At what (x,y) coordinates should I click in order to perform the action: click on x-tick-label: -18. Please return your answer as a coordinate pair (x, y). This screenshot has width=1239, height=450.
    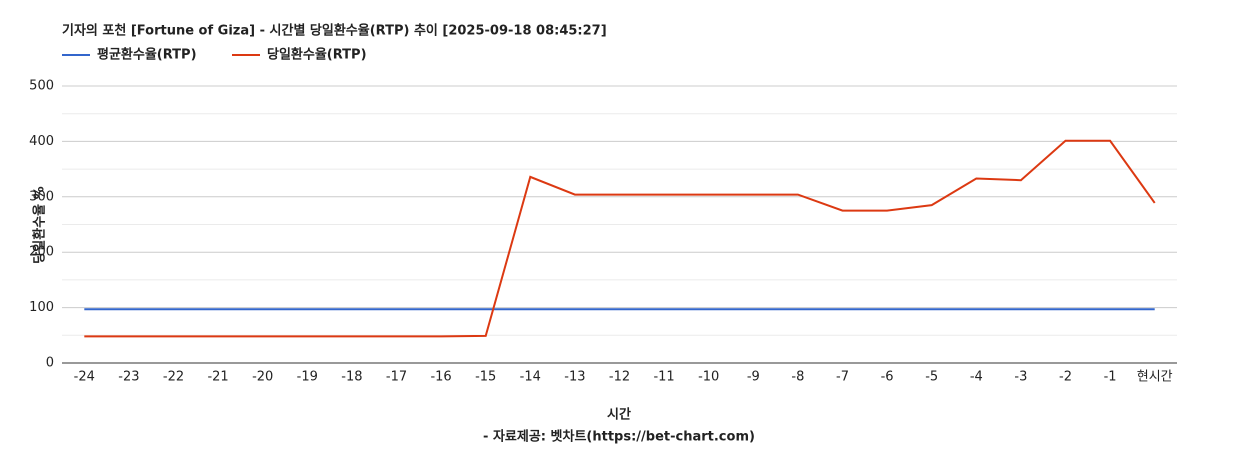
    Looking at the image, I should click on (351, 377).